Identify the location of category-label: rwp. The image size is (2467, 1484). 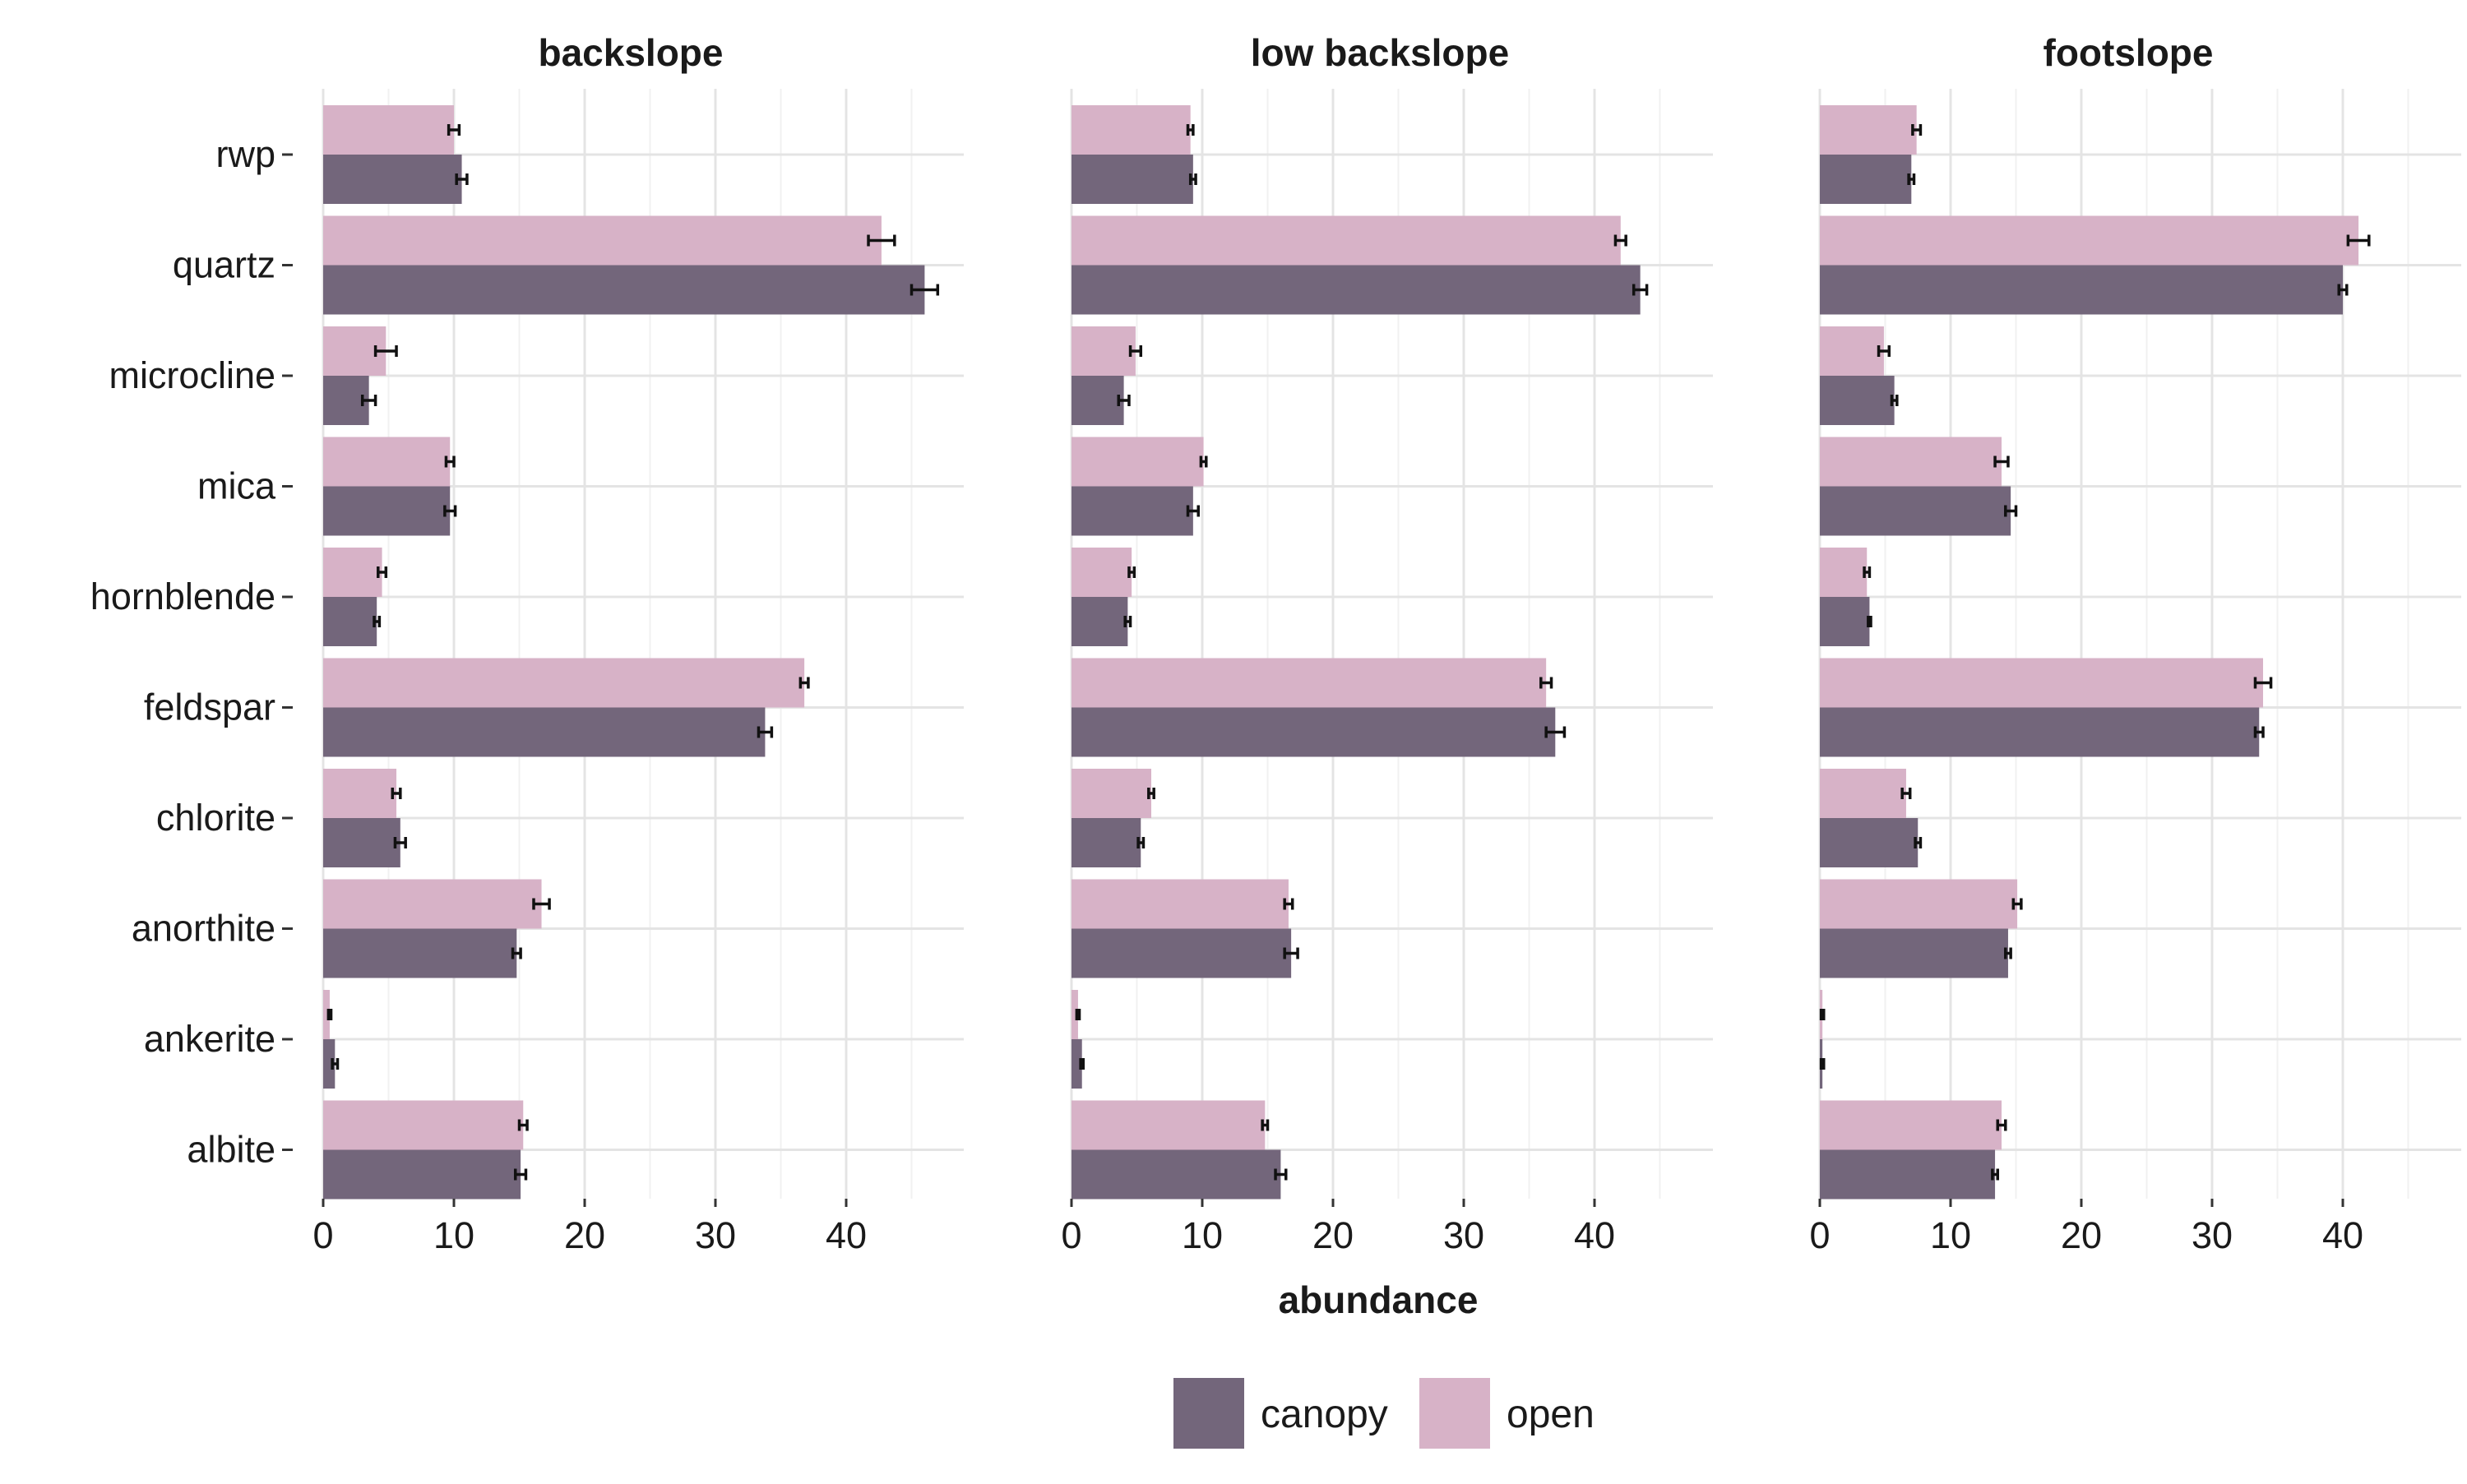
(245, 154).